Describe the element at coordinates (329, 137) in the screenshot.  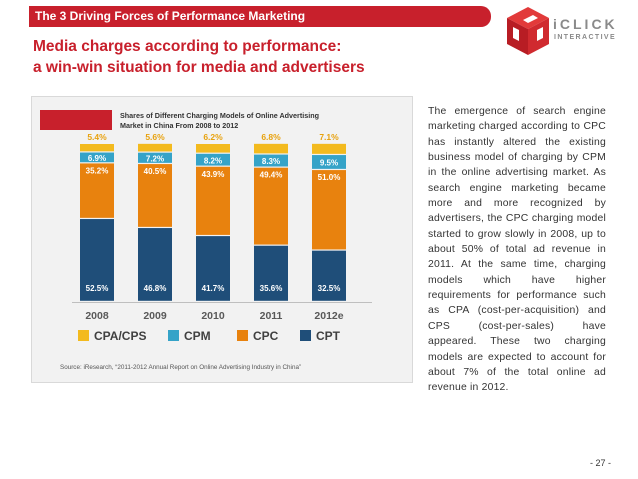
I see `top-label-2012e: 7.1%` at that location.